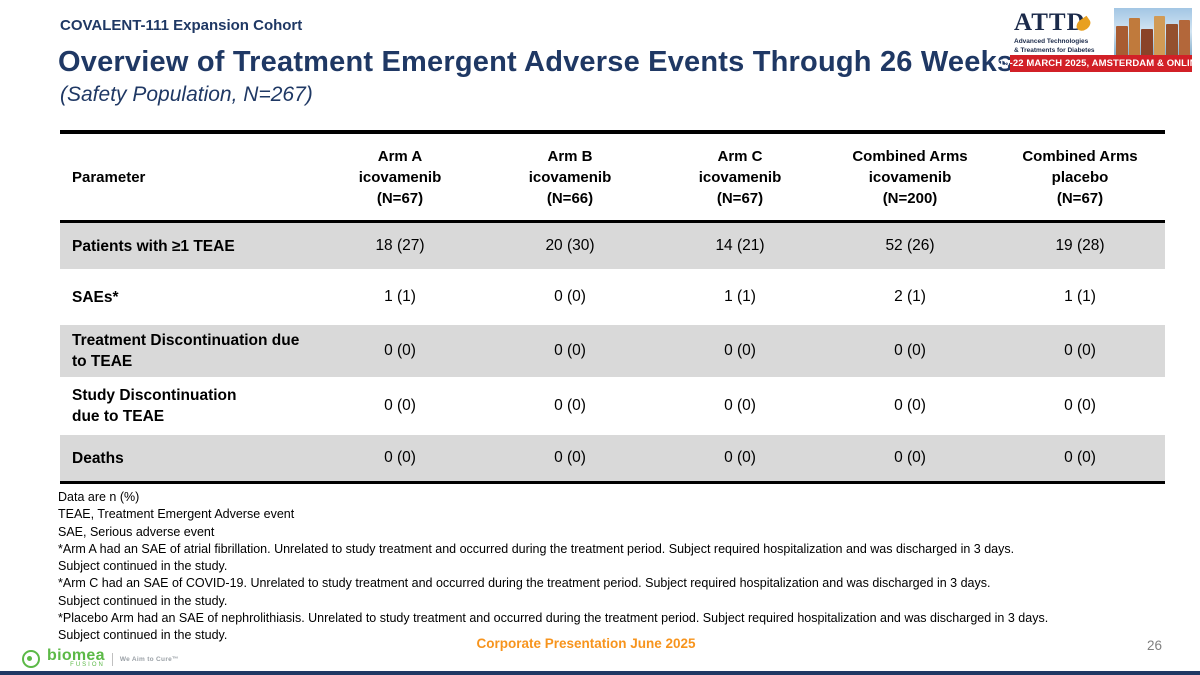 The height and width of the screenshot is (675, 1200). I want to click on column-header-combined-icovamenib: Combined Arms icovamenib (N=200), so click(910, 177).